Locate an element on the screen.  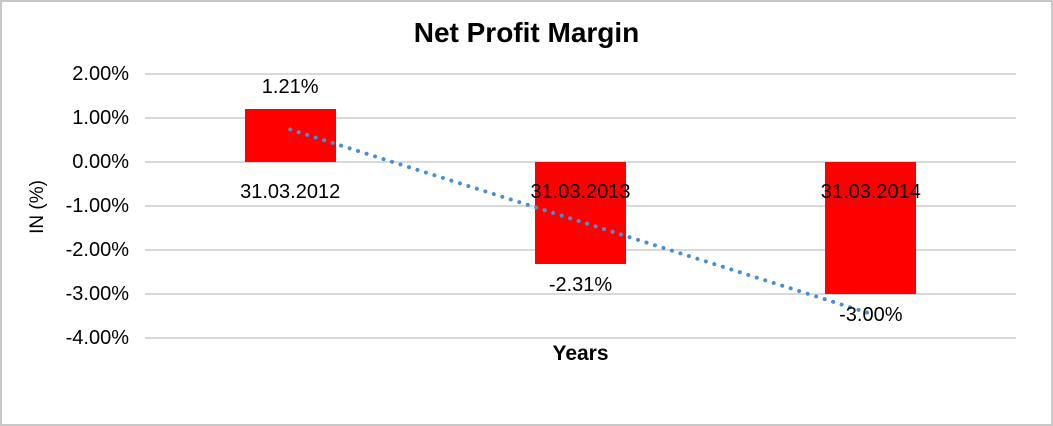
y-tick-label: 1.00% is located at coordinates (100, 118).